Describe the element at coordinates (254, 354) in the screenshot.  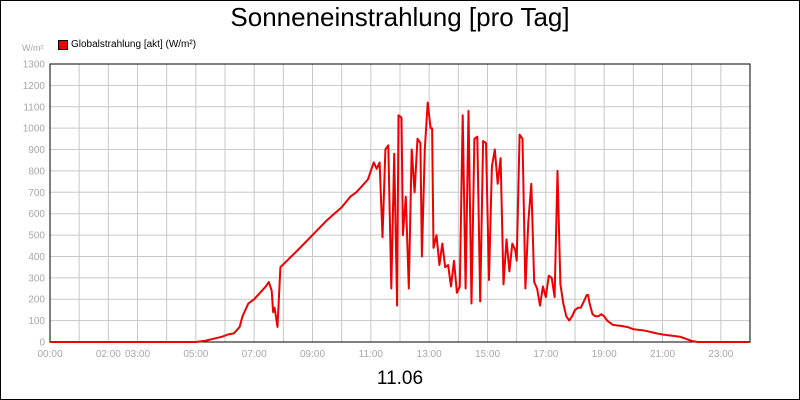
I see `x-tick-label: 07:00` at that location.